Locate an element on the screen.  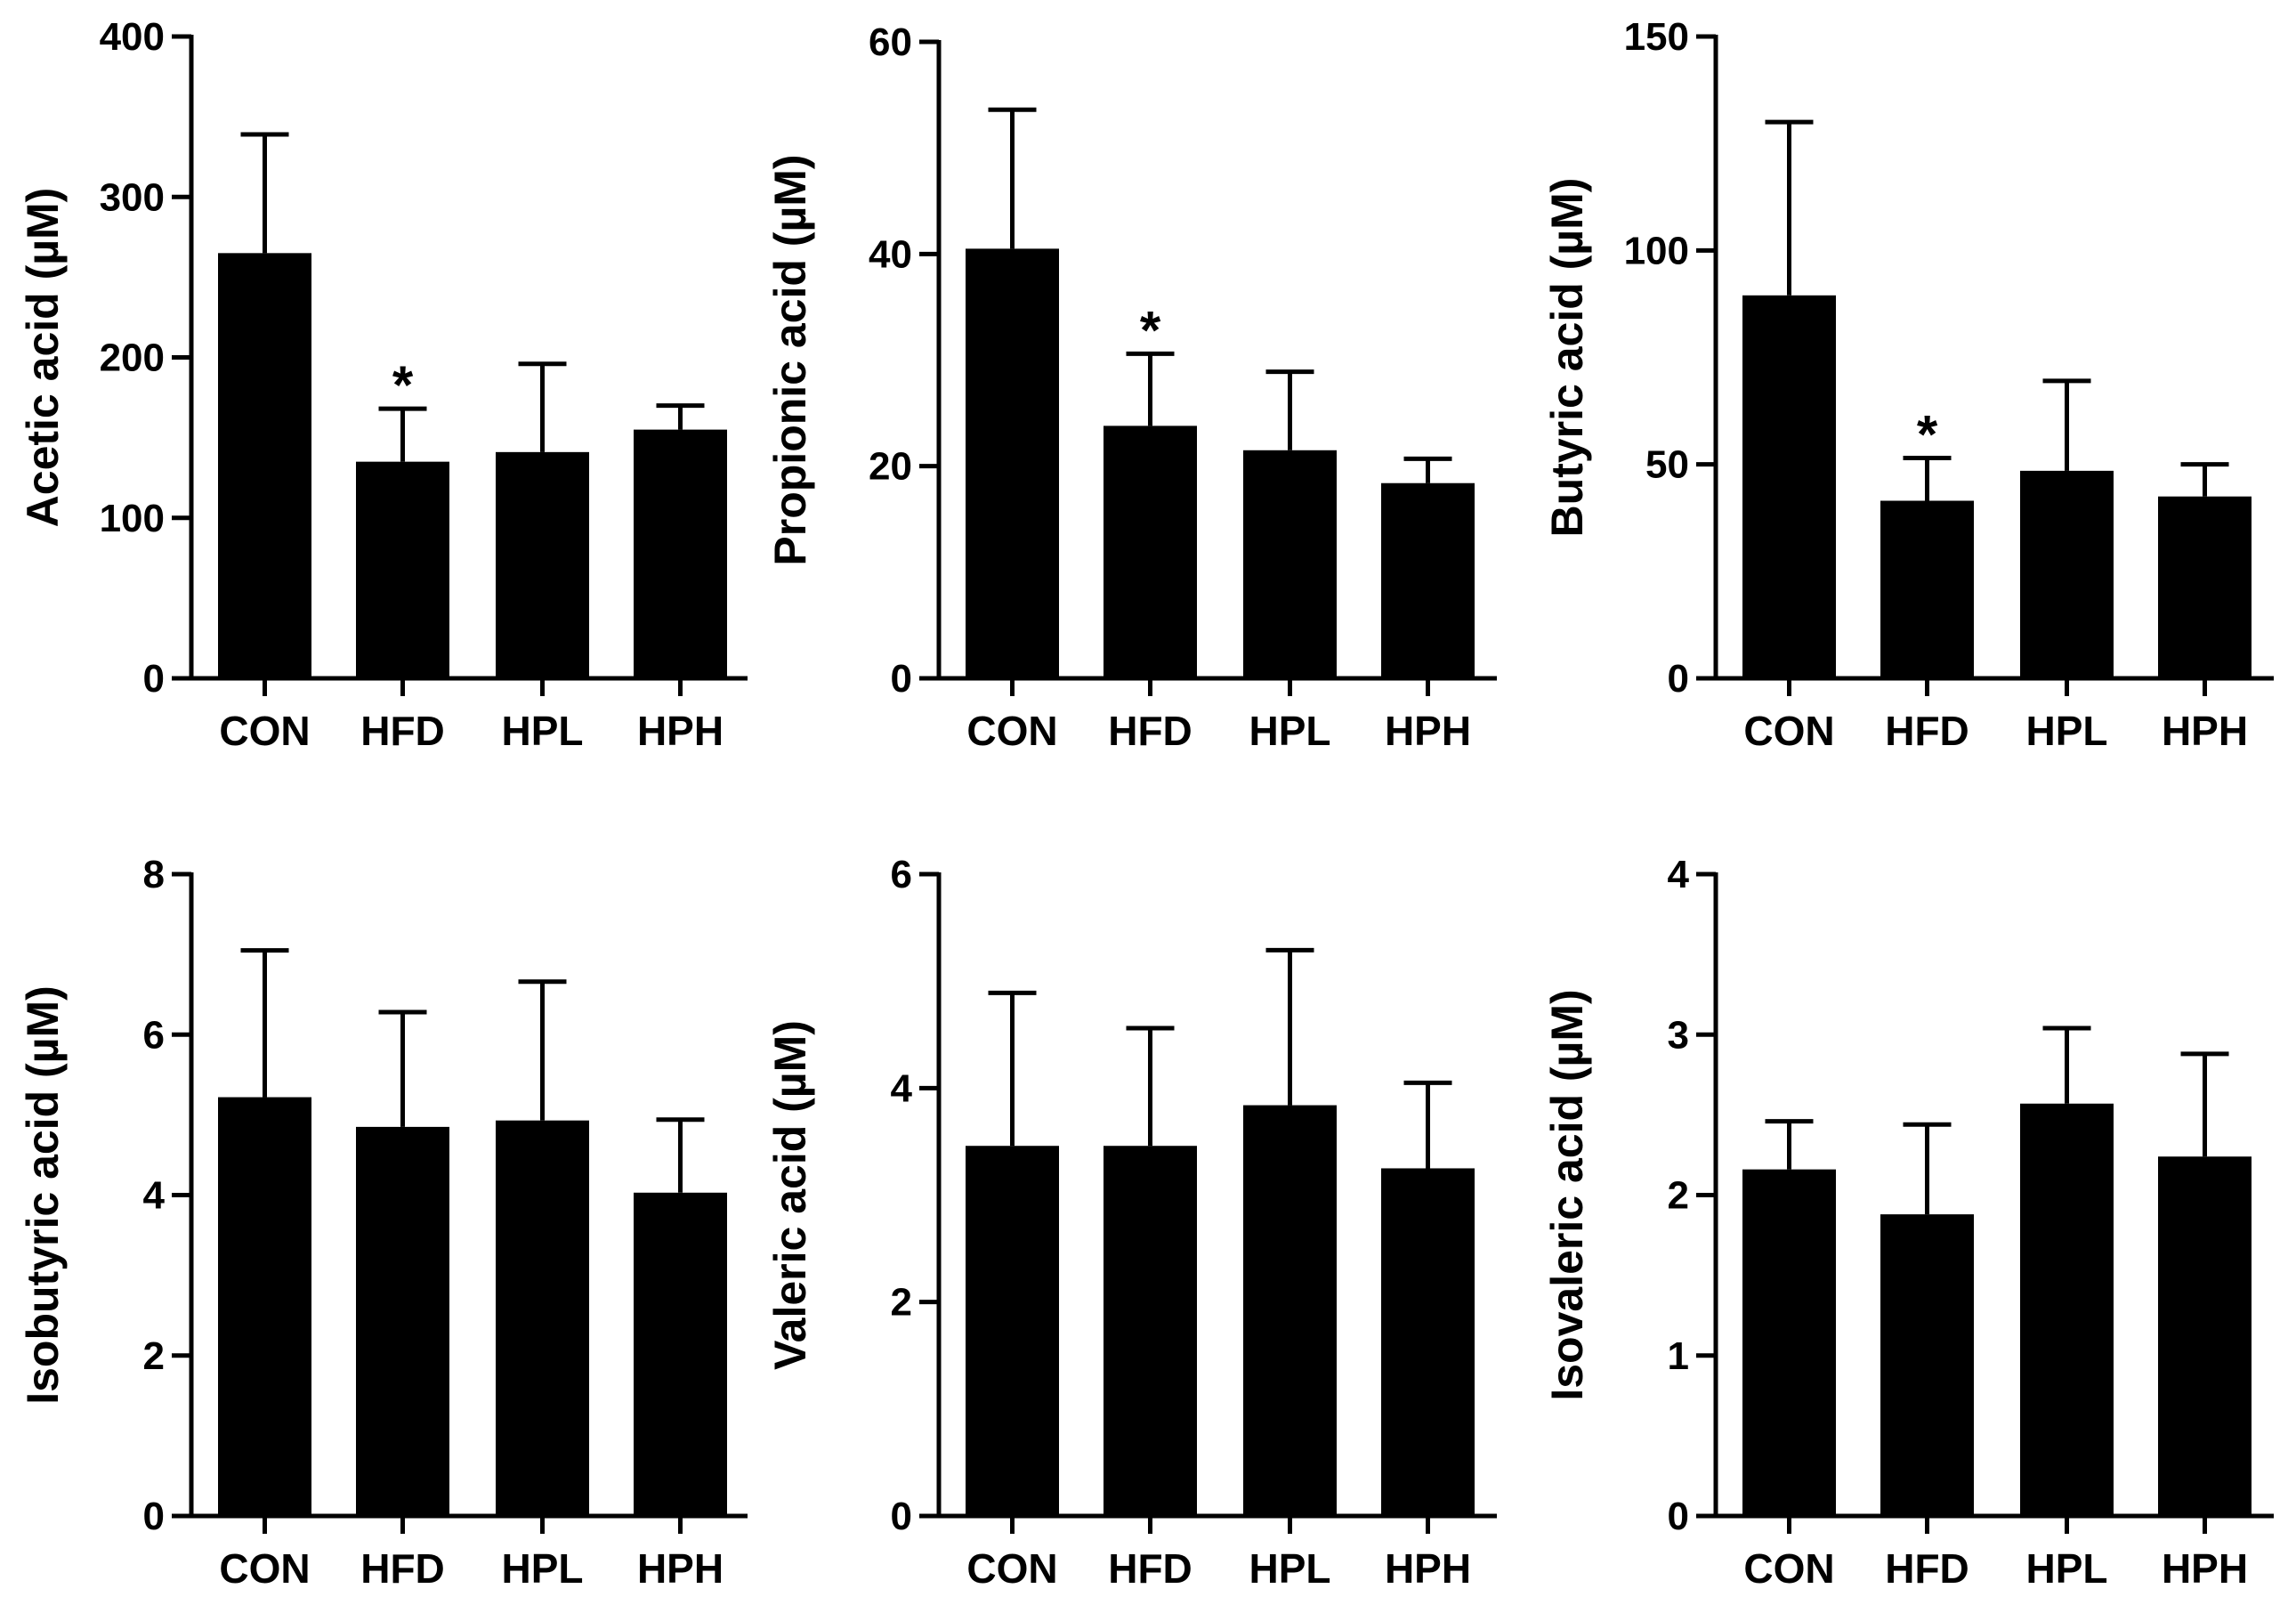
y-axis-title: Isobutyric acid (µM) is located at coordinates (43, 1195).